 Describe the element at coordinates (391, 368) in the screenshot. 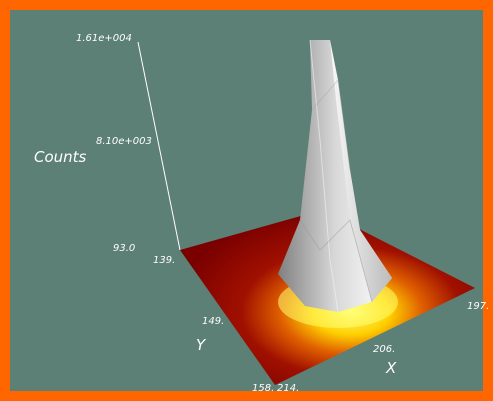

I see `x-axis-title: X` at that location.